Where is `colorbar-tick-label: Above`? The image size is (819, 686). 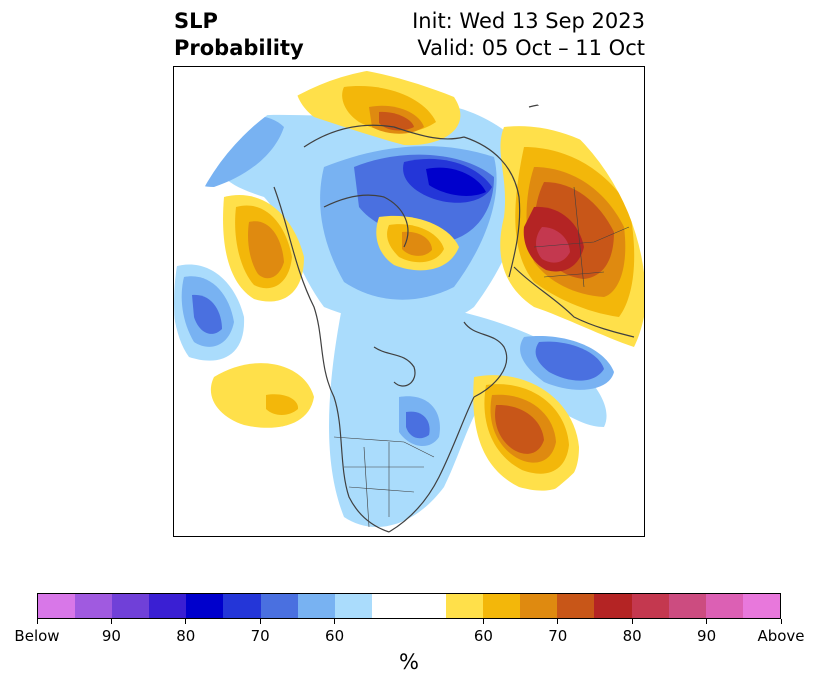 colorbar-tick-label: Above is located at coordinates (781, 636).